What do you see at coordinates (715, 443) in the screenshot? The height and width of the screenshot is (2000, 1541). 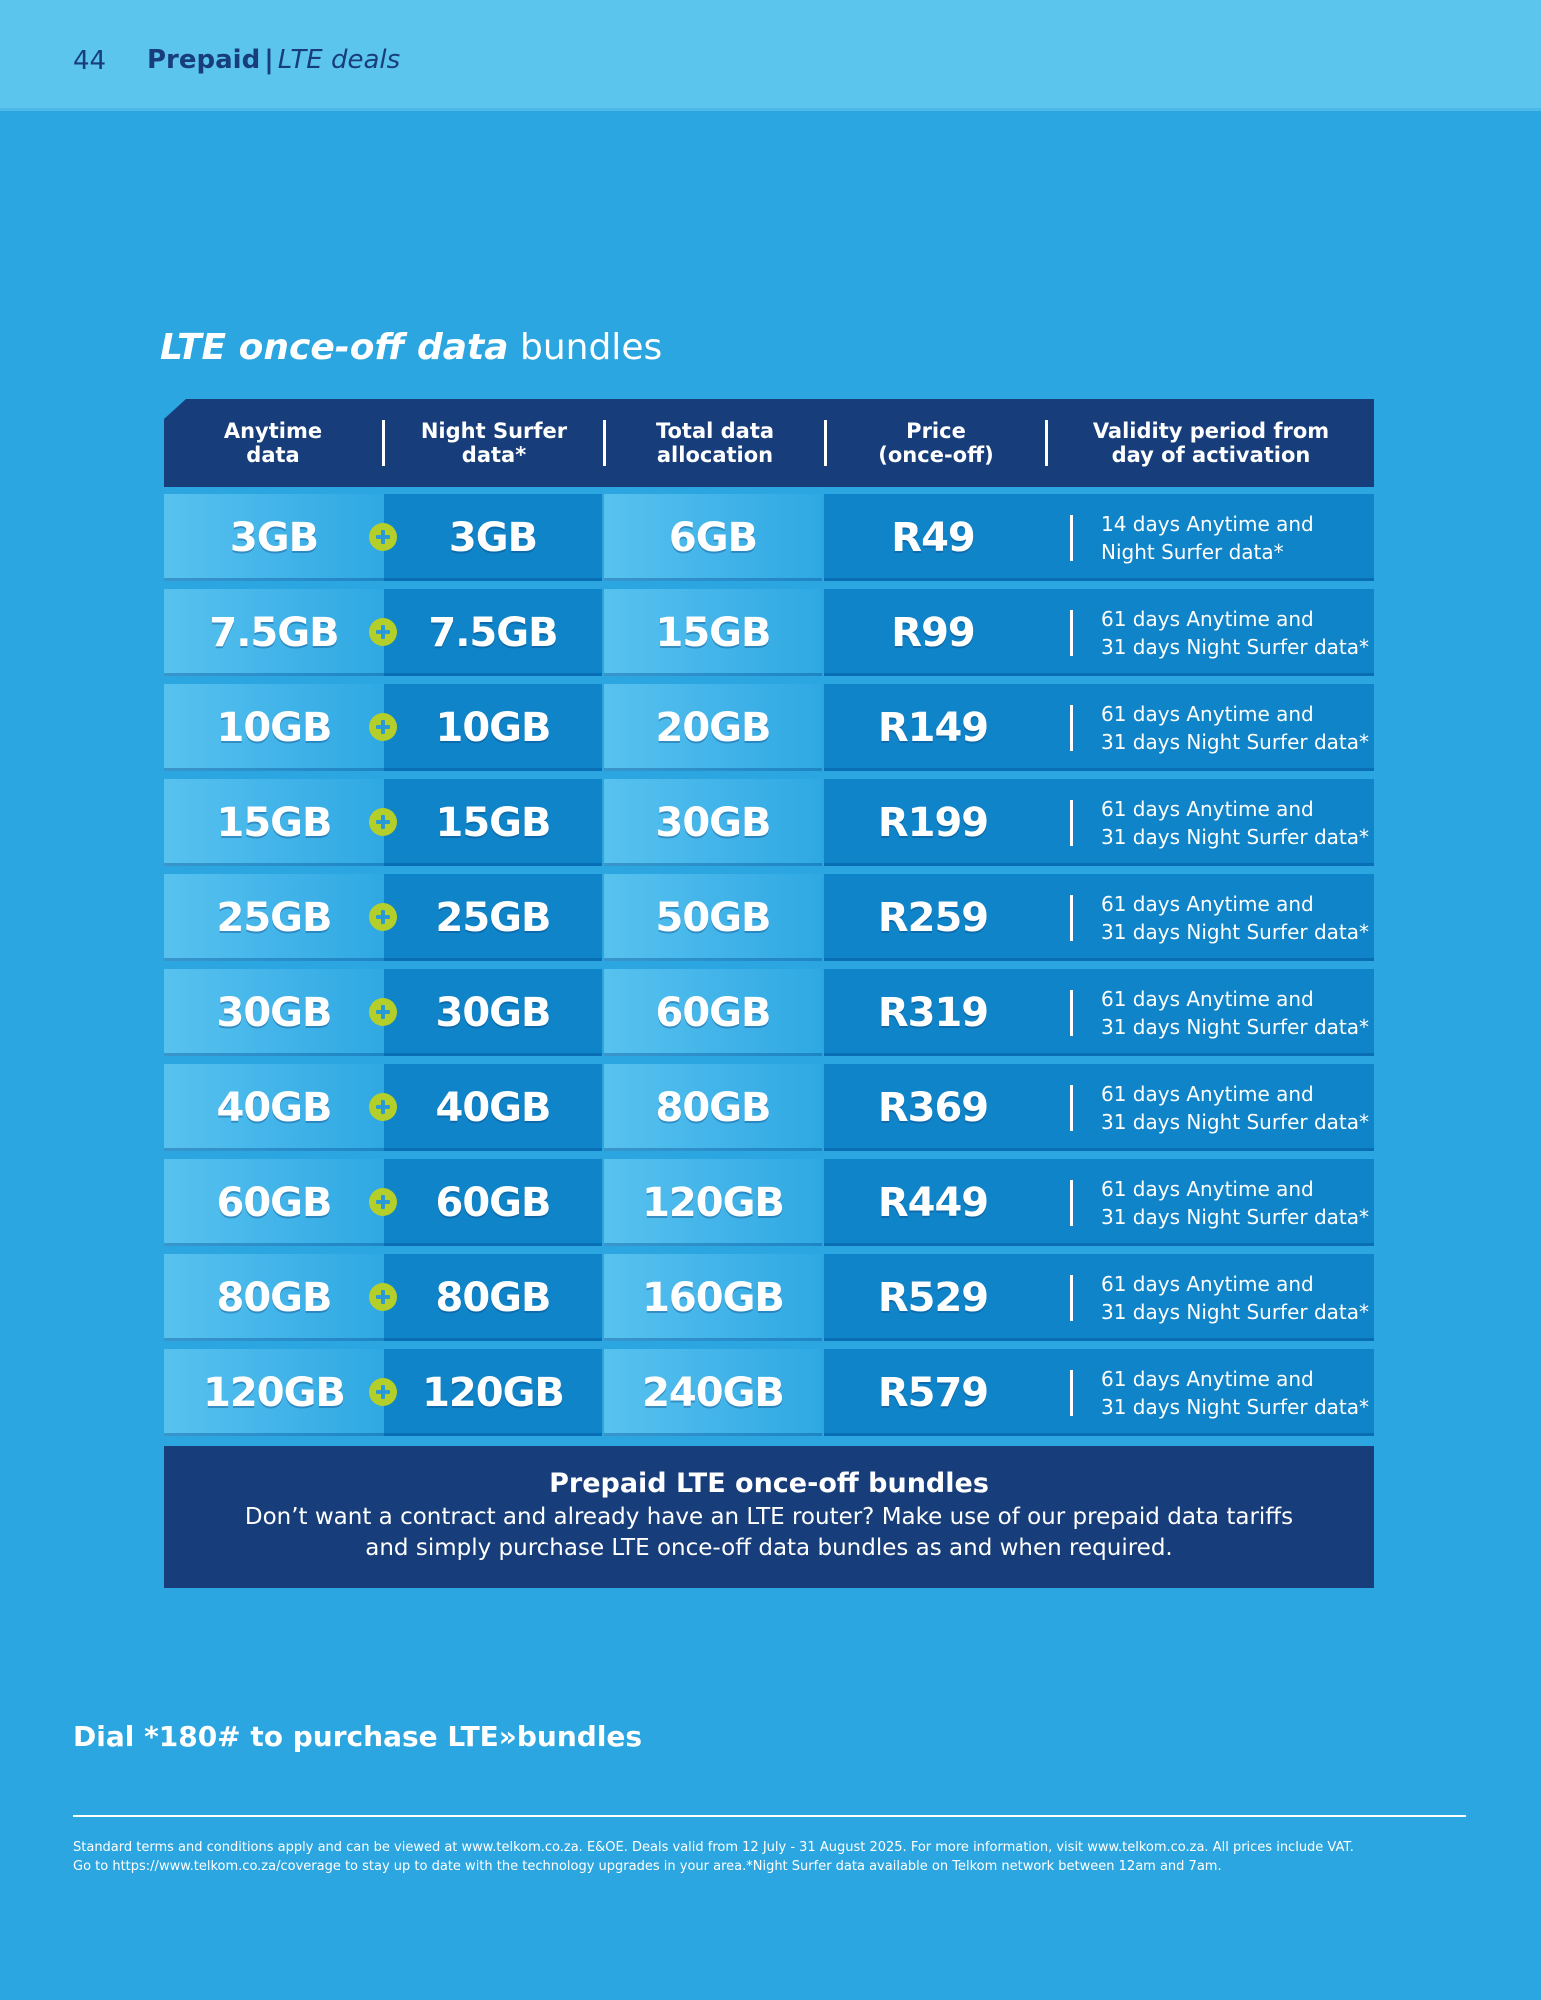 I see `column-header-total: Total data allocation` at bounding box center [715, 443].